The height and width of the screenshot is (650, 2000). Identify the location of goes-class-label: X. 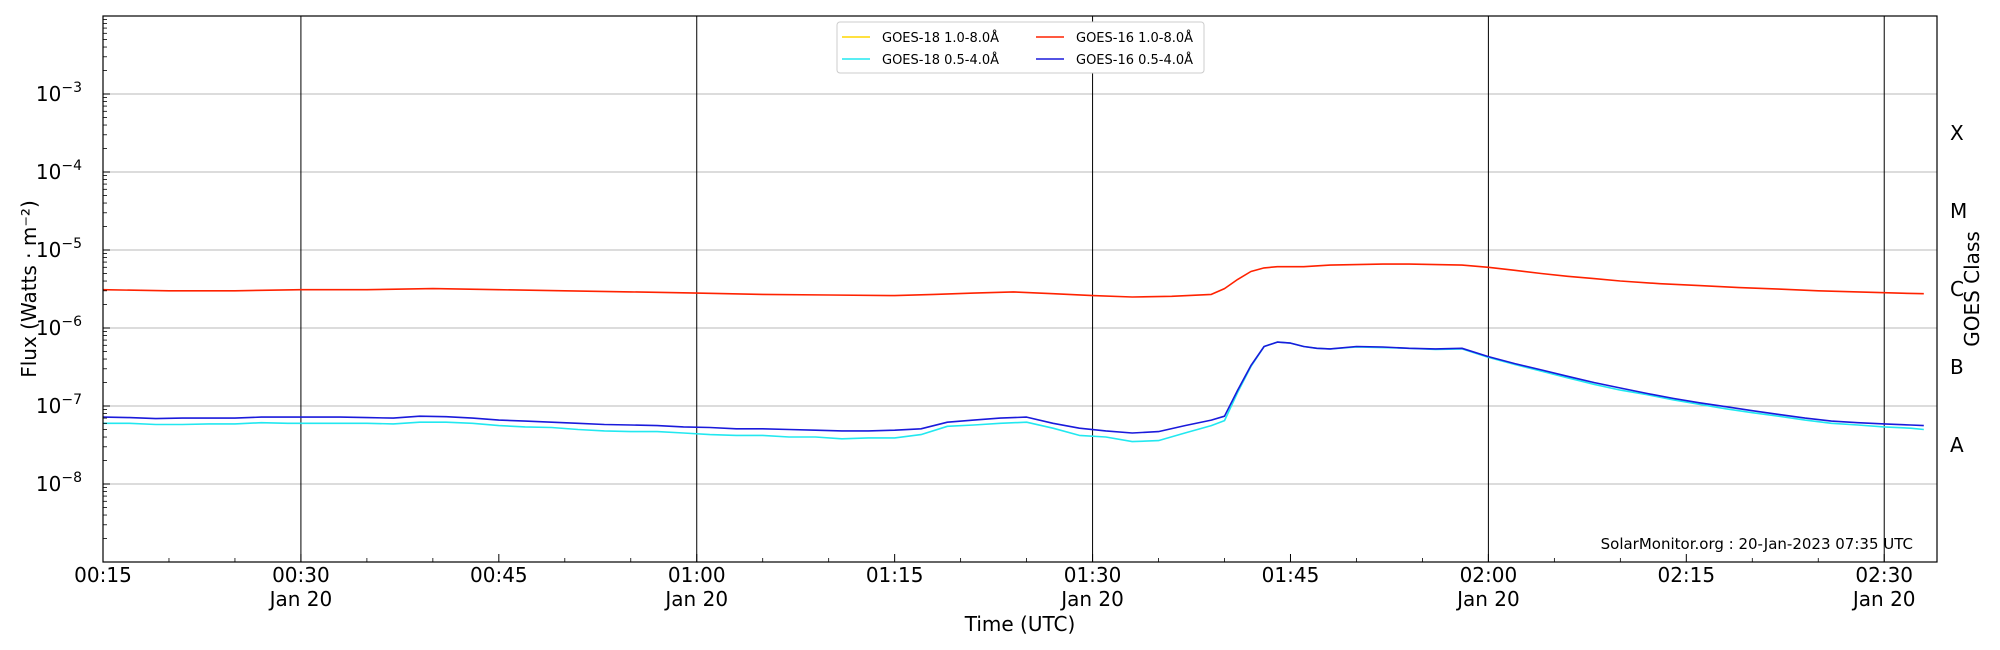
(1957, 133).